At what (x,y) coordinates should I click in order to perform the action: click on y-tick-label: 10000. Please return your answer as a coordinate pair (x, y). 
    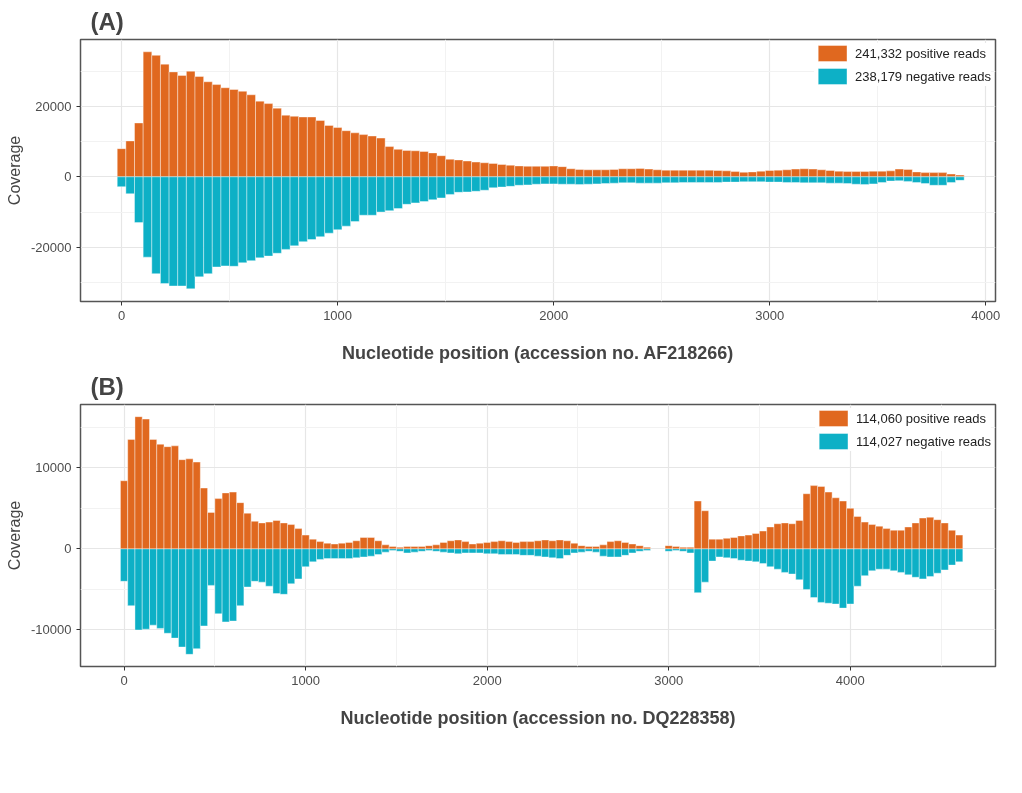
    Looking at the image, I should click on (53, 468).